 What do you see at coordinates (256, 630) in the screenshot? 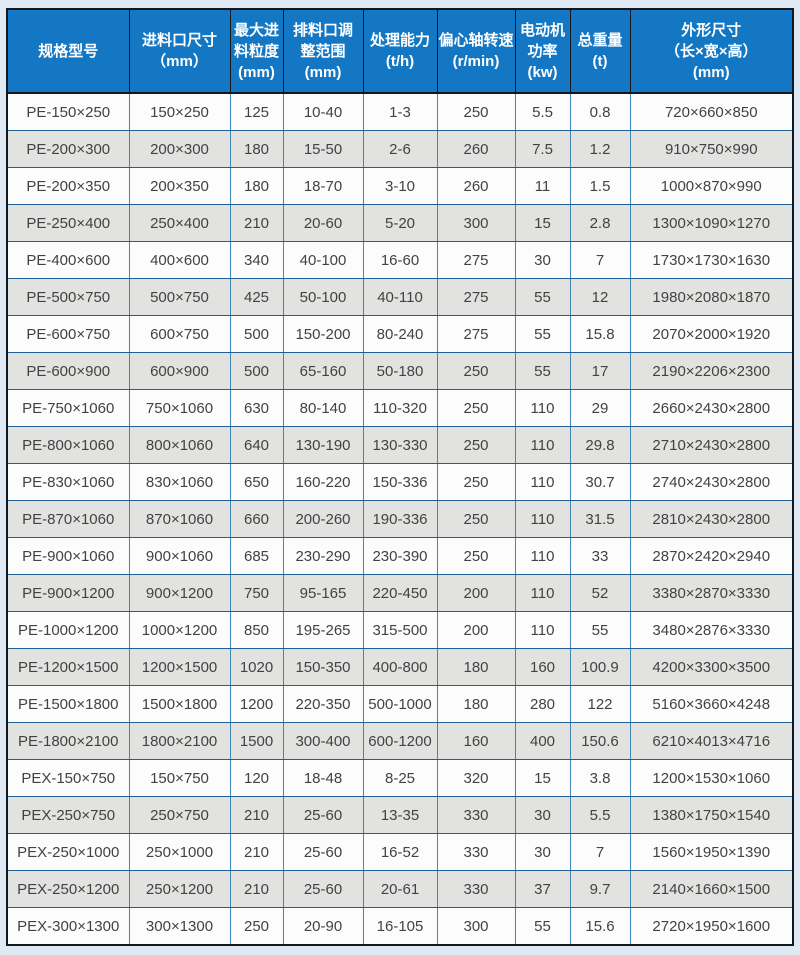
I see `cell: 850` at bounding box center [256, 630].